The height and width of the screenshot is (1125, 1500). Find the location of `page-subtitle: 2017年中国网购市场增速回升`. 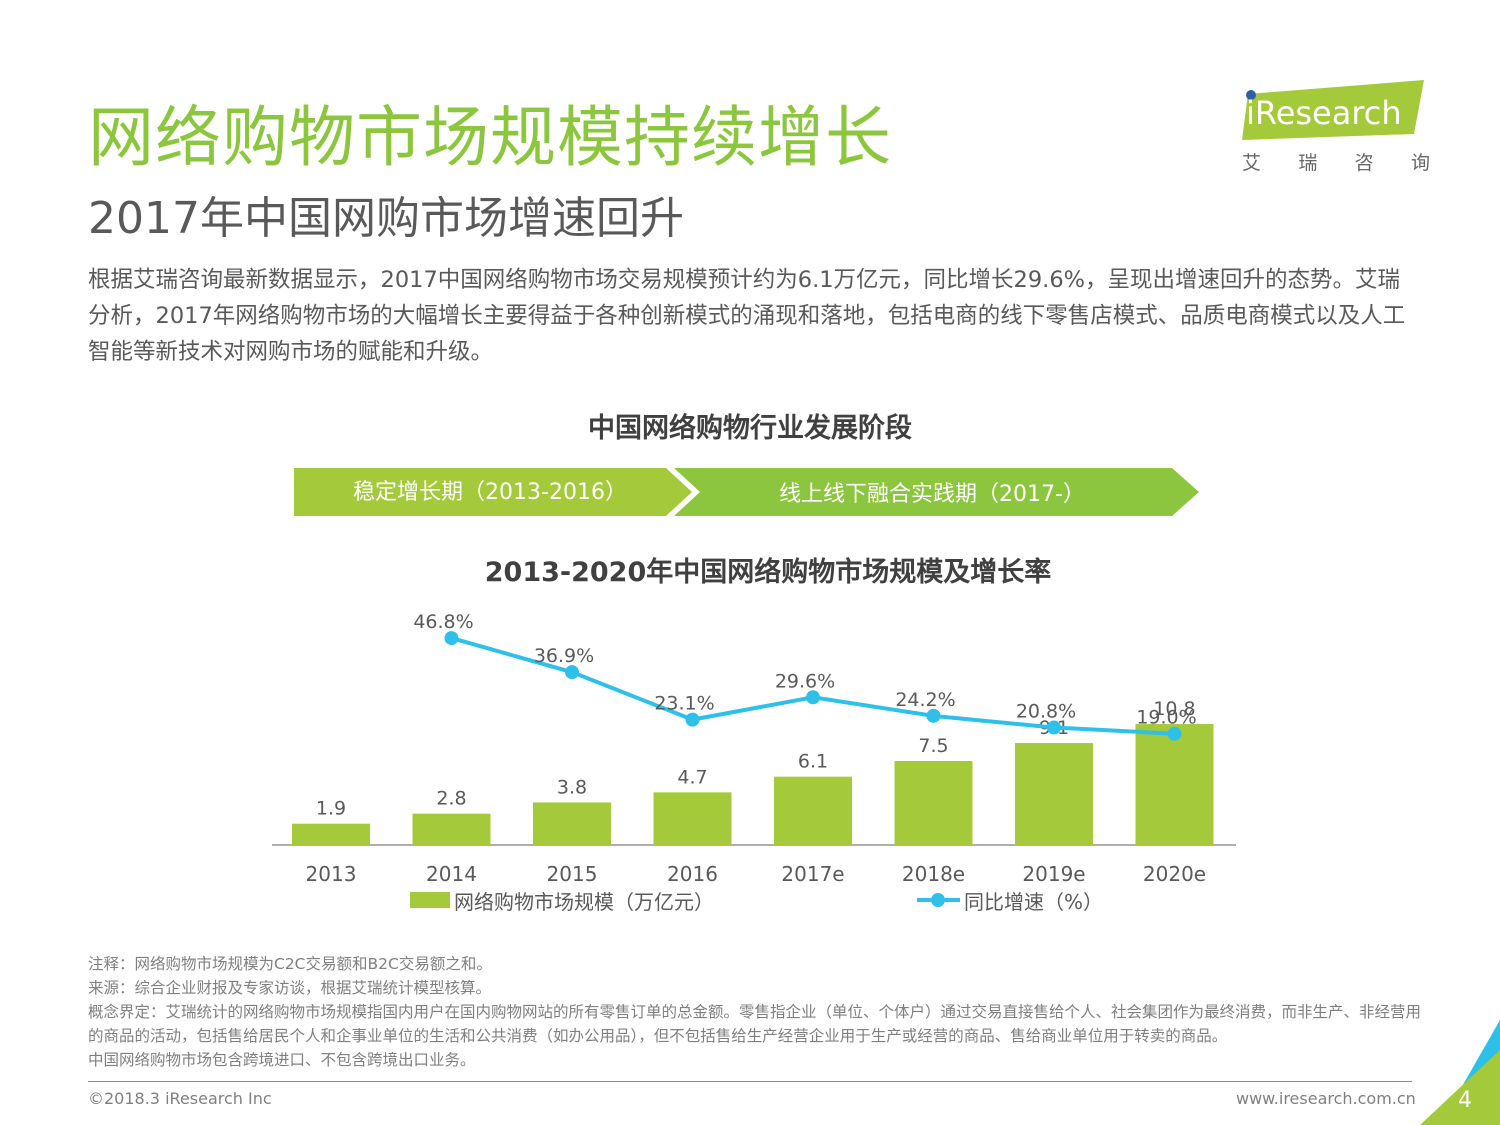

page-subtitle: 2017年中国网购市场增速回升 is located at coordinates (386, 218).